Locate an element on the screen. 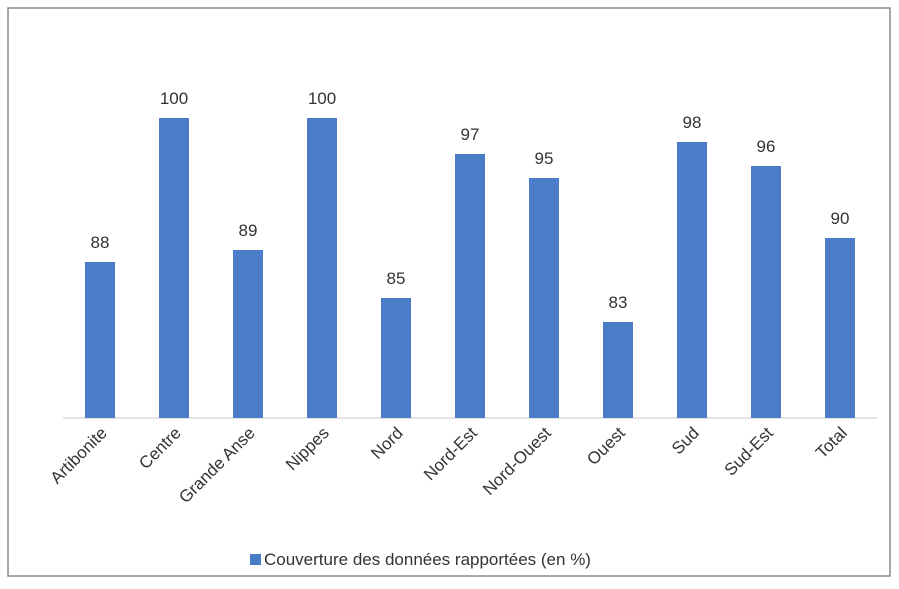  data-label: 90 is located at coordinates (840, 218).